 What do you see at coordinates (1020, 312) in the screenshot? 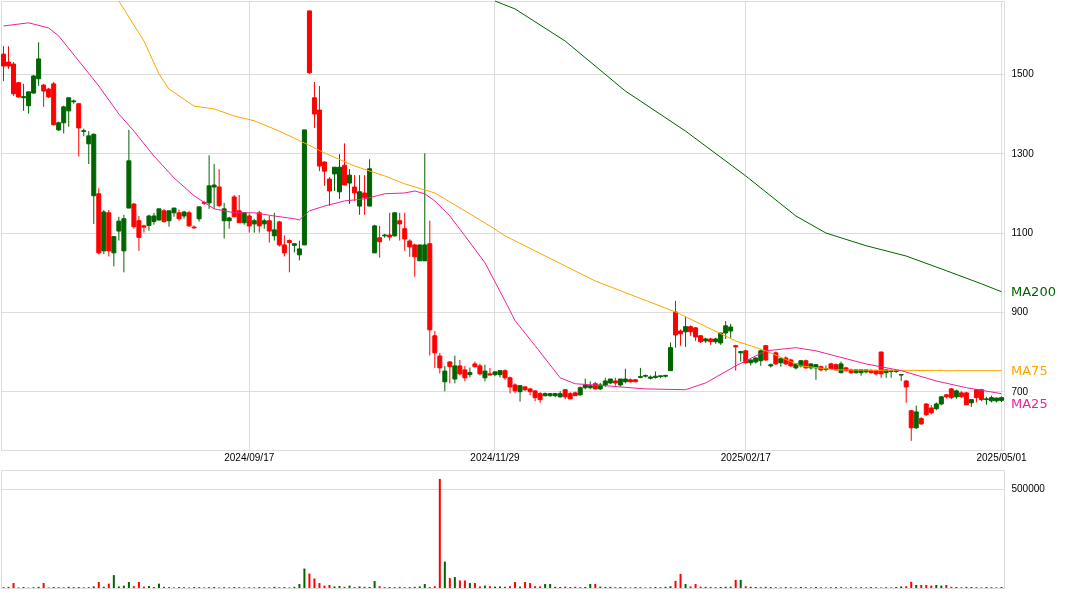
I see `y-tick-label: 900` at bounding box center [1020, 312].